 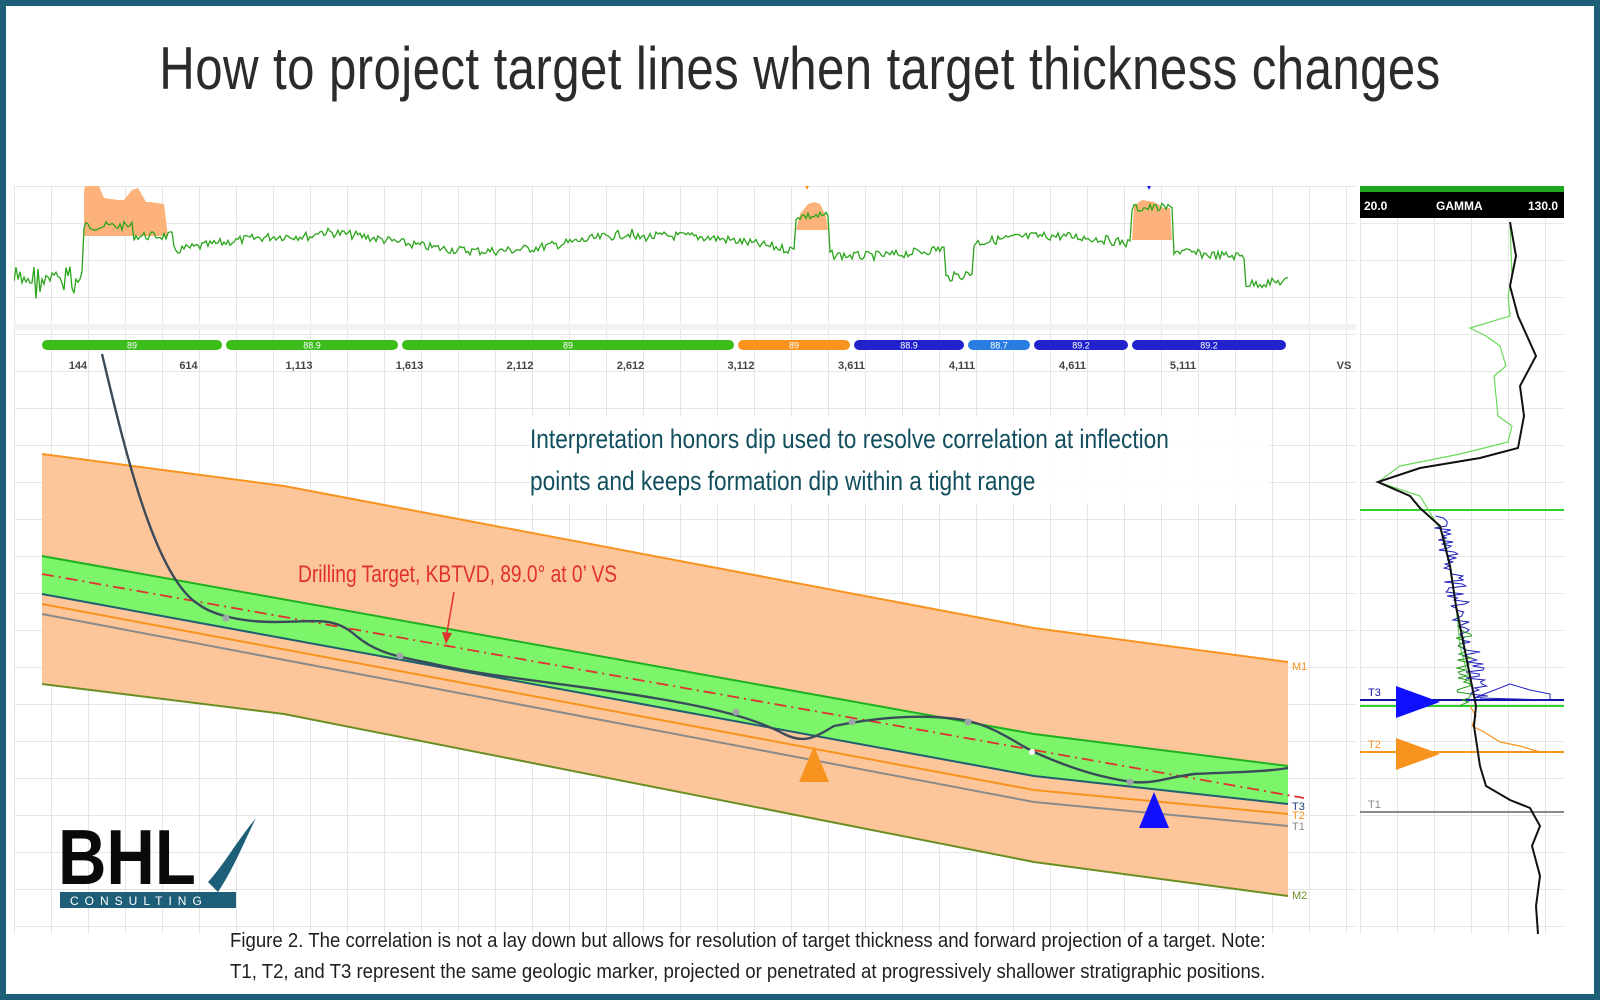 I want to click on vs-tick-label: 144, so click(x=78, y=366).